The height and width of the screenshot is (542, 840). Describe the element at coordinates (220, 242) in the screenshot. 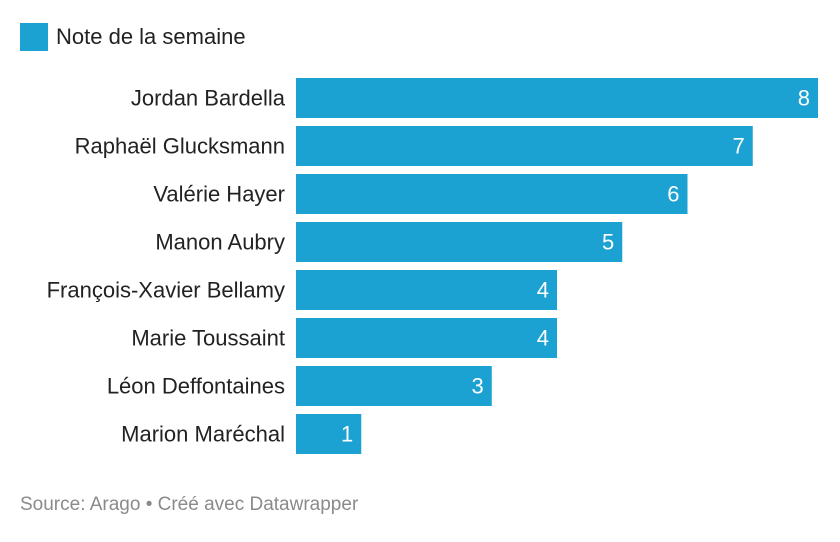

I see `category-label: Manon Aubry` at that location.